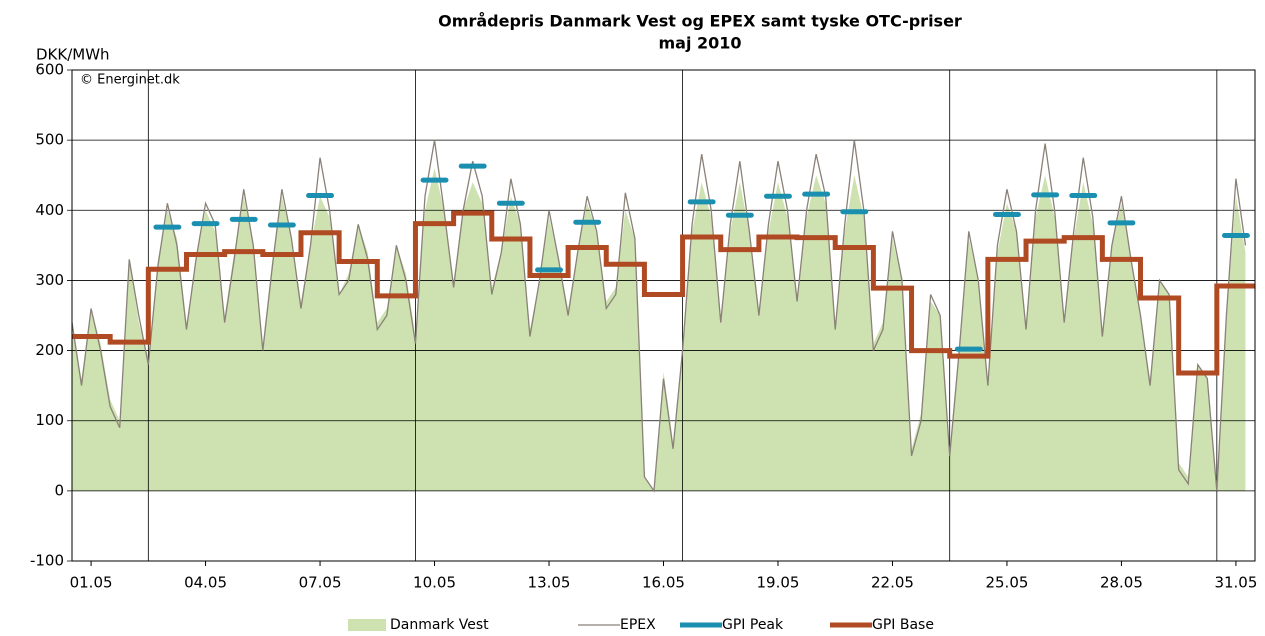 Image resolution: width=1265 pixels, height=636 pixels. I want to click on x-tick-label: 25.05, so click(1006, 583).